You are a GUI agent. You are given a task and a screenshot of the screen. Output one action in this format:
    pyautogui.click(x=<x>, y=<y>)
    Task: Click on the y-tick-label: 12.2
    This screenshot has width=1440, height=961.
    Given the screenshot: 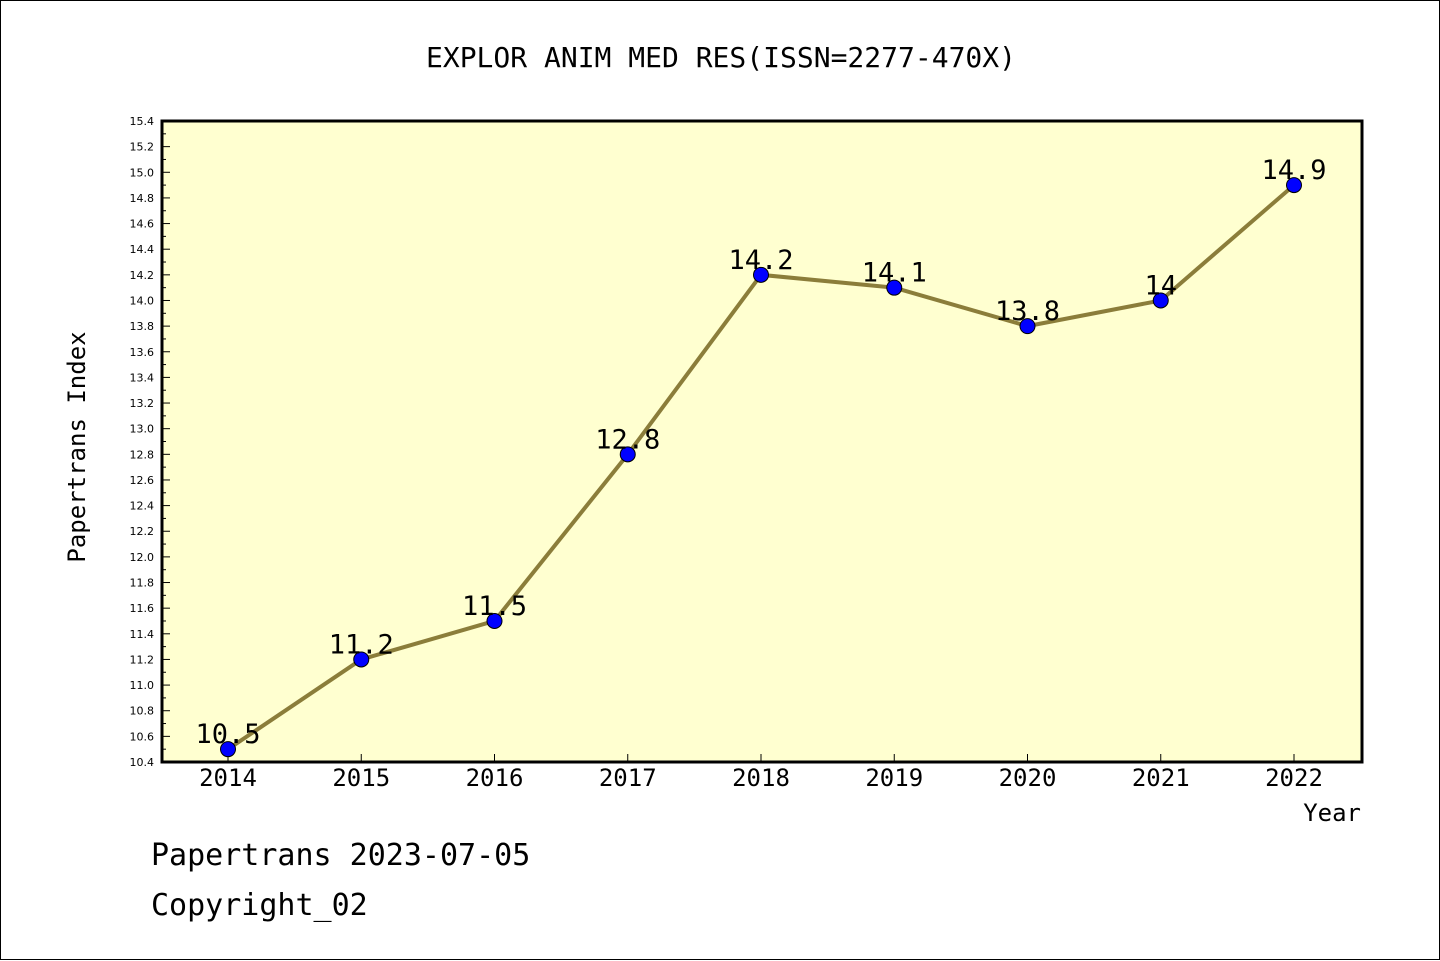 What is the action you would take?
    pyautogui.click(x=142, y=531)
    